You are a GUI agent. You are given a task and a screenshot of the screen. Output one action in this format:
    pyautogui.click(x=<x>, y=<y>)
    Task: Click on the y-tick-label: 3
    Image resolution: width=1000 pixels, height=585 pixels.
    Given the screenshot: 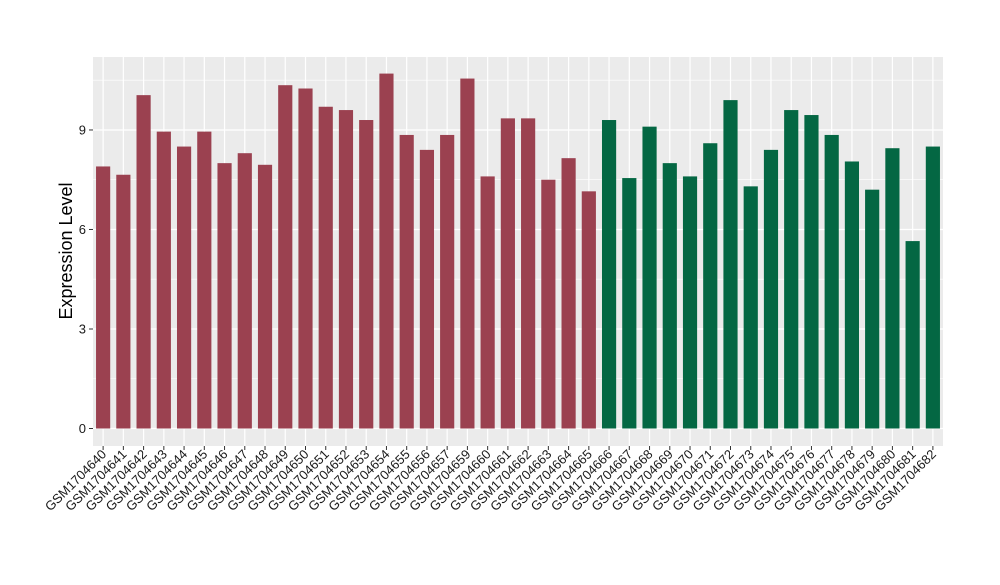 What is the action you would take?
    pyautogui.click(x=82, y=328)
    